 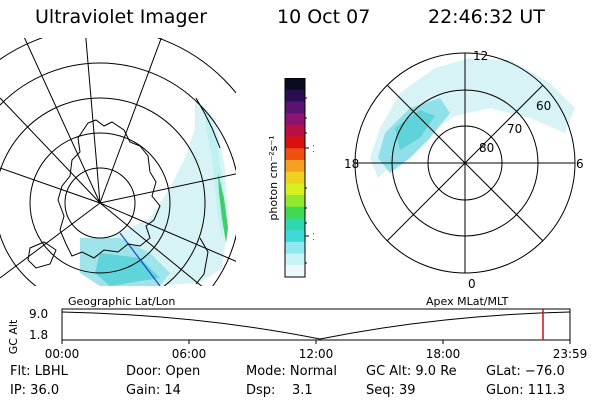 What do you see at coordinates (443, 354) in the screenshot?
I see `timeline-xtick-1800: 18:00` at bounding box center [443, 354].